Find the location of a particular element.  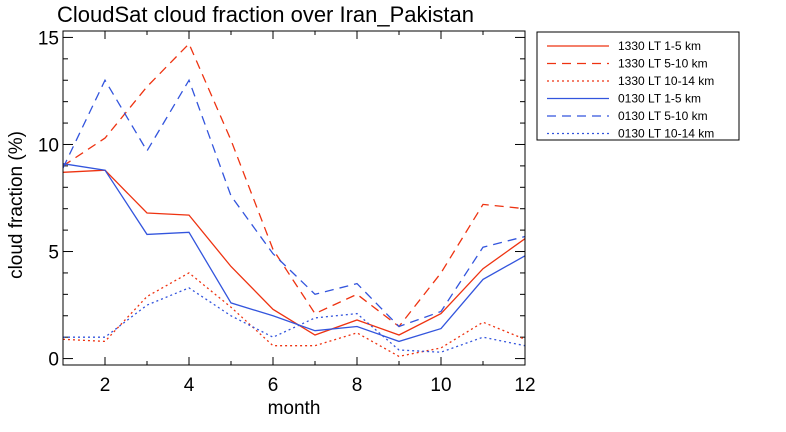

legend-box is located at coordinates (638, 86).